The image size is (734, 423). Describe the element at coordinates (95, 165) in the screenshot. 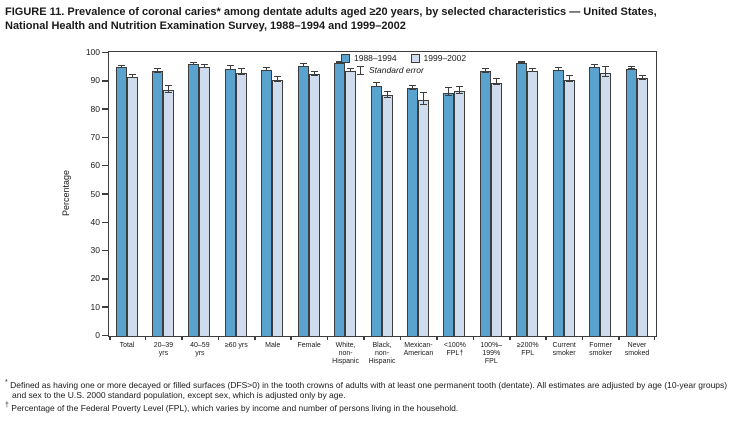

I see `y-tick-label: 60` at that location.